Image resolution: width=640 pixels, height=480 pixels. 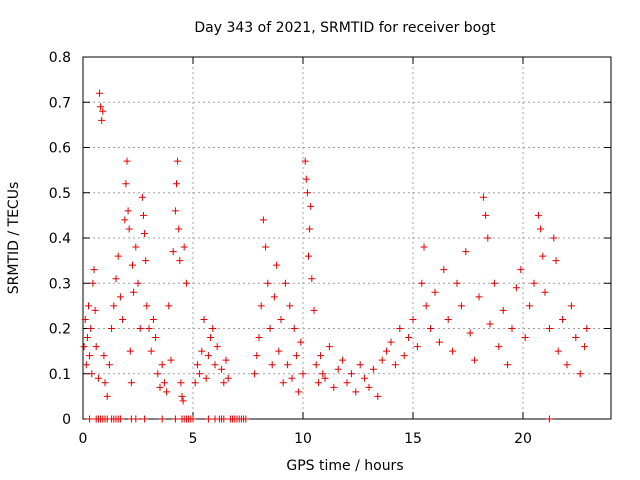 What do you see at coordinates (60, 149) in the screenshot?
I see `y-tick-label: 0.6` at bounding box center [60, 149].